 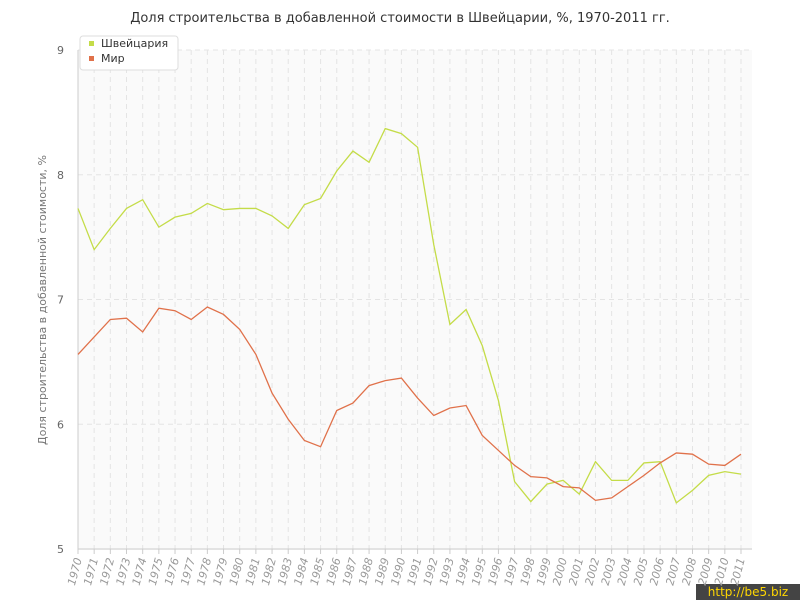 I want to click on legend: Швейцария Мир, so click(x=129, y=53).